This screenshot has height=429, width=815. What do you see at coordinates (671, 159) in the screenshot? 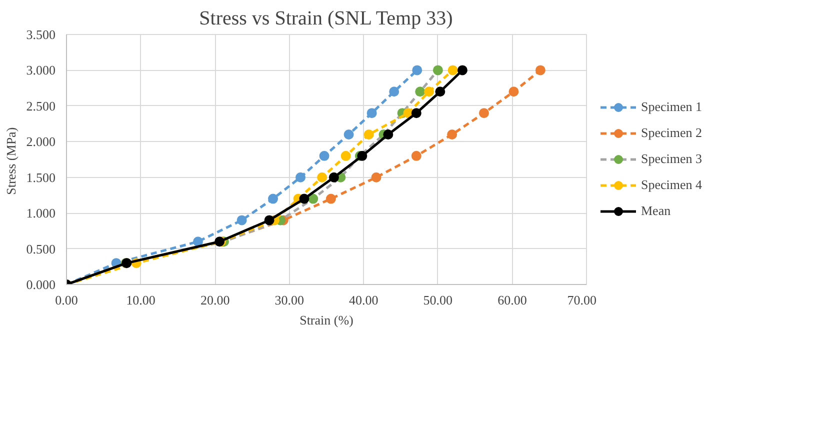
I see `legend-label: Specimen 3` at bounding box center [671, 159].